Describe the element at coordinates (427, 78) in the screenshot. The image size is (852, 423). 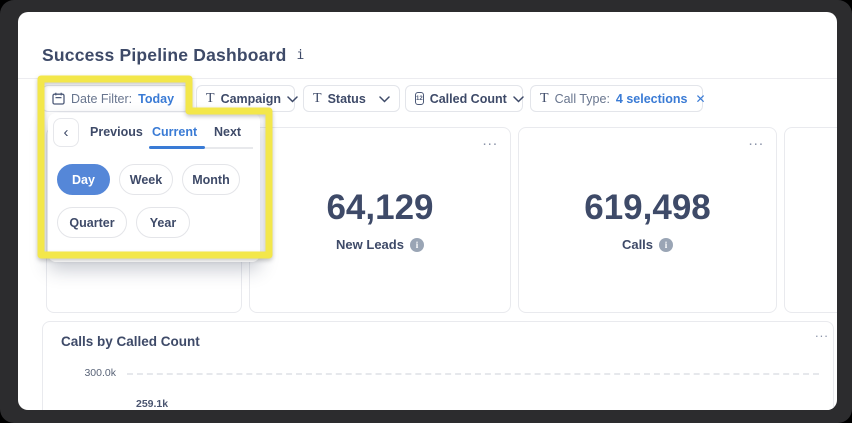
I see `header-divider` at that location.